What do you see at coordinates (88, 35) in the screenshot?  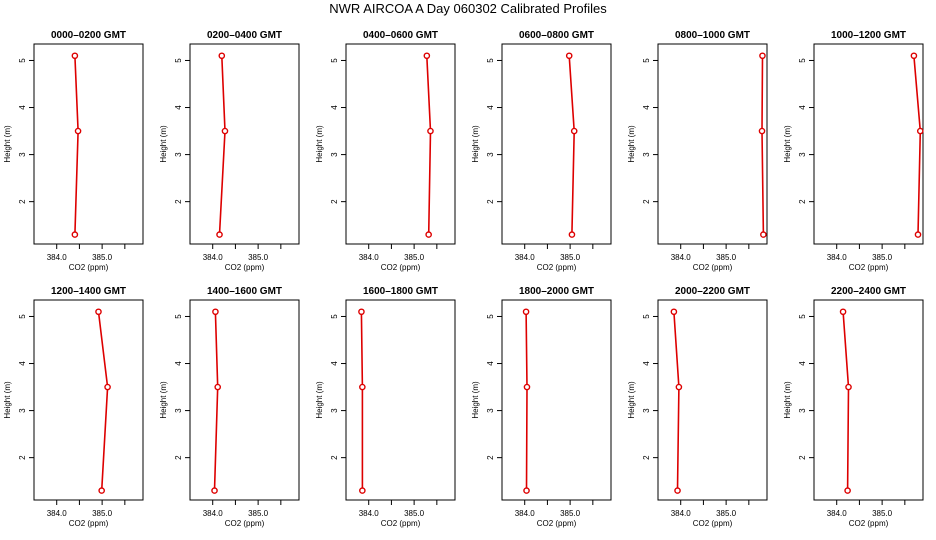 I see `panel-title: 0000–0200 GMT` at bounding box center [88, 35].